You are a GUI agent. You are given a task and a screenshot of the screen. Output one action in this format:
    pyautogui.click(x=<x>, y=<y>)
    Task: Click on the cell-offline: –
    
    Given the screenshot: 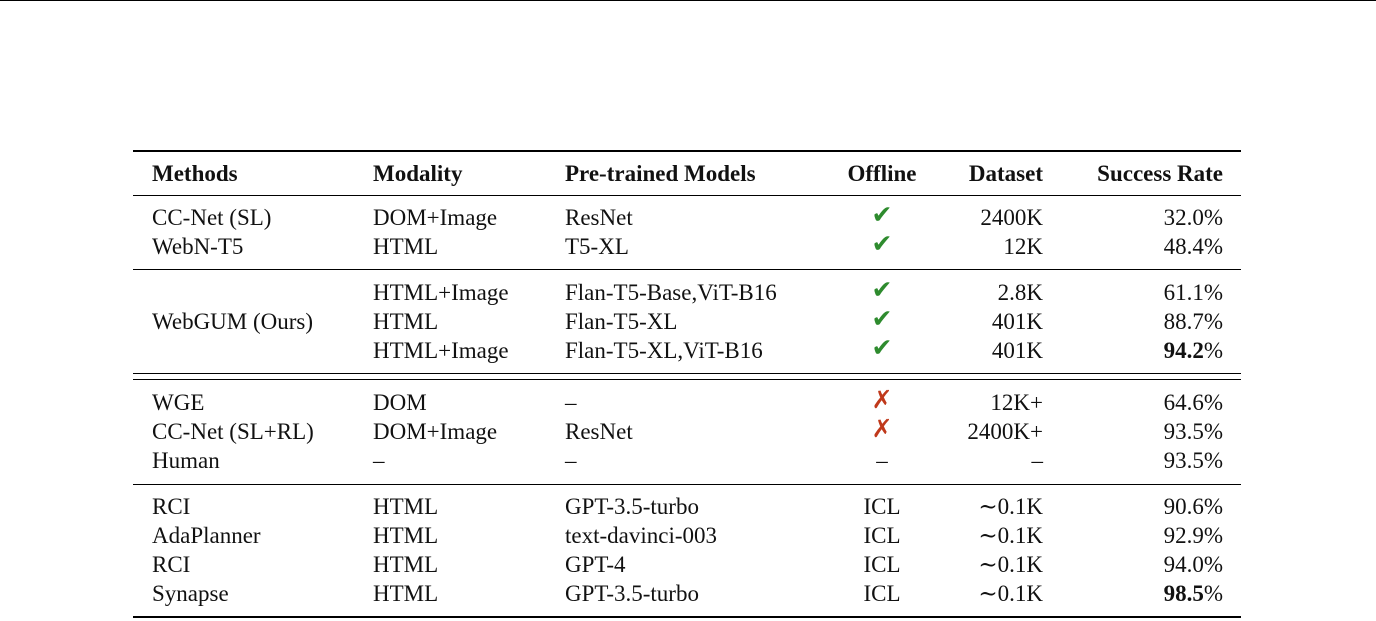 What is the action you would take?
    pyautogui.click(x=882, y=460)
    